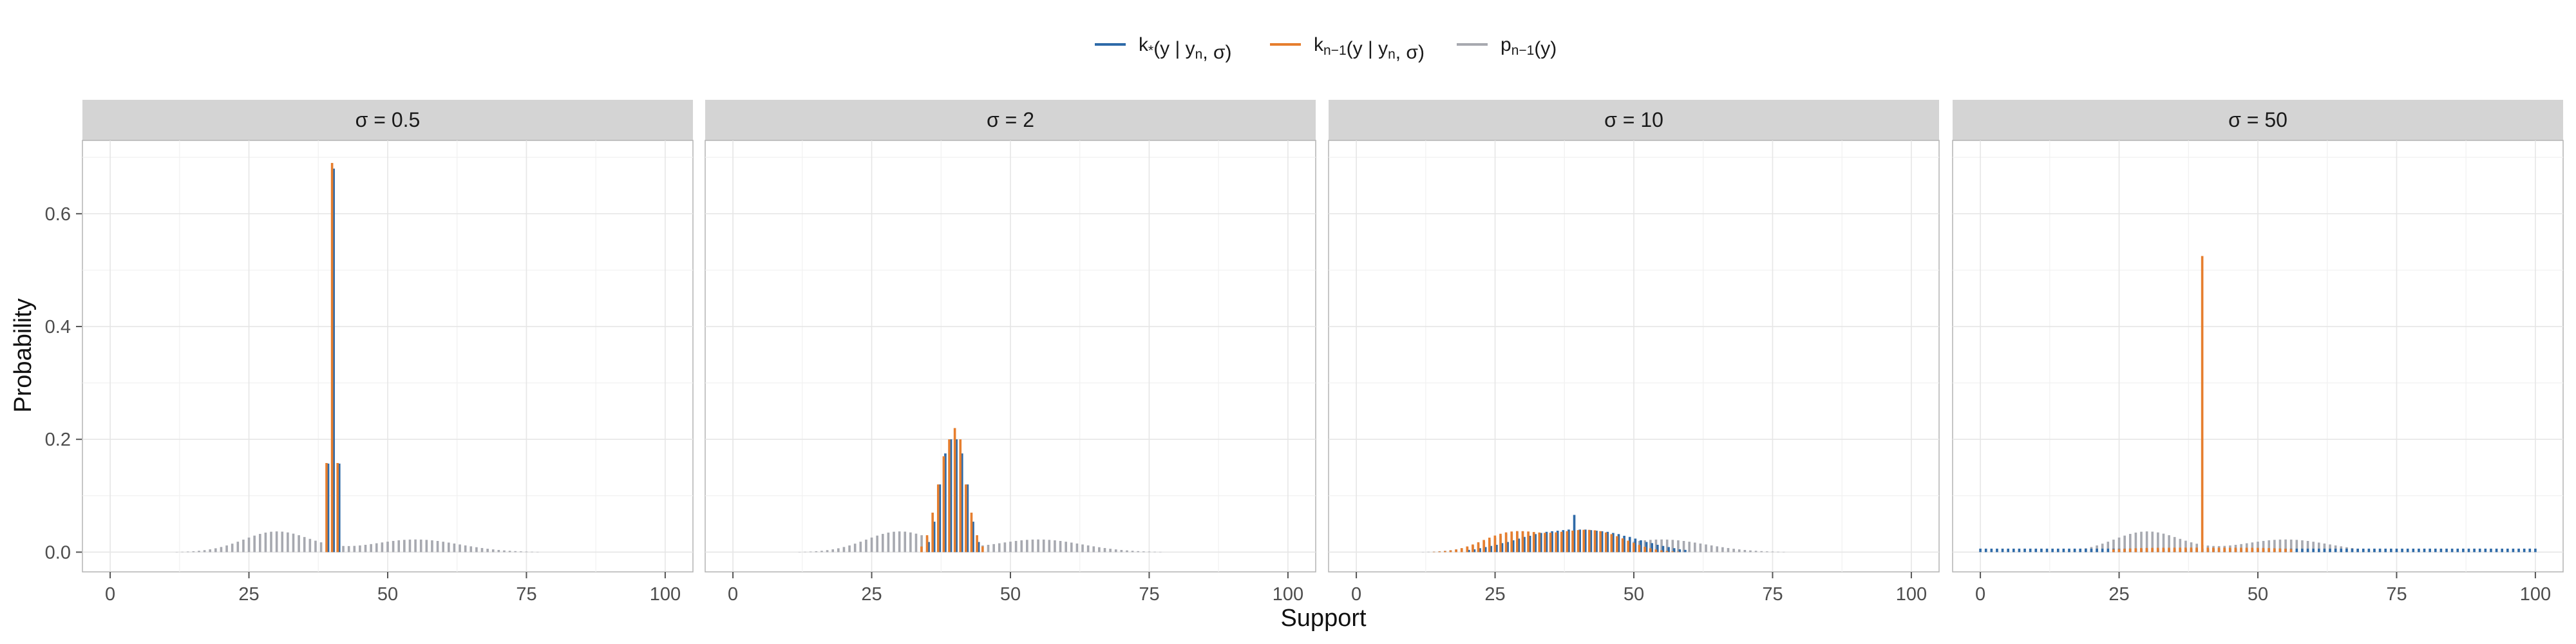 This screenshot has height=644, width=2576. I want to click on x-tick-label: 75, so click(1149, 594).